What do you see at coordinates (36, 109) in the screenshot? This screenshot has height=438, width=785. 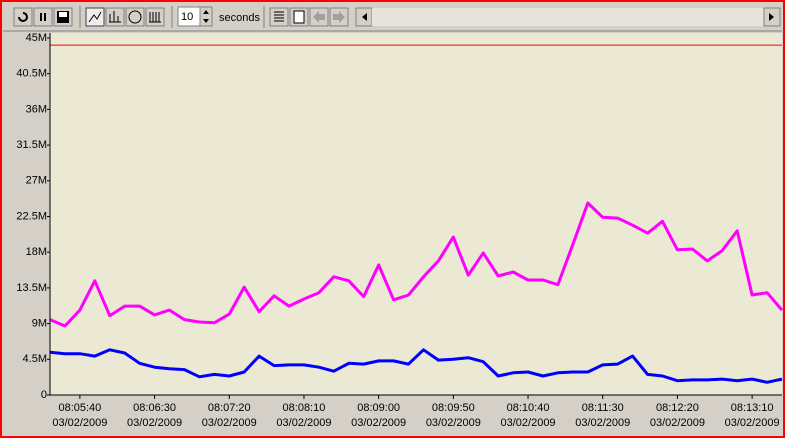 I see `y-tick-label: 36M` at bounding box center [36, 109].